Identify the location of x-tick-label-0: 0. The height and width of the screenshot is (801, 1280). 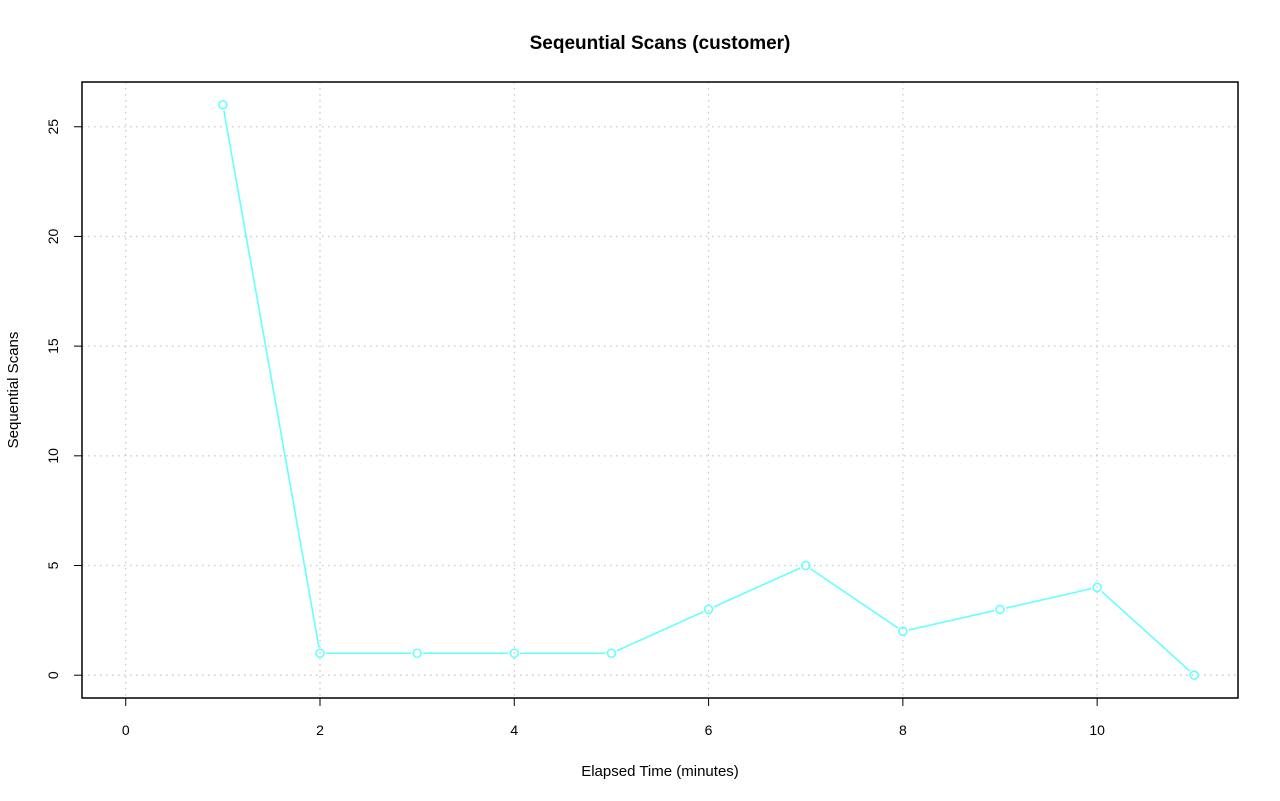
(126, 730).